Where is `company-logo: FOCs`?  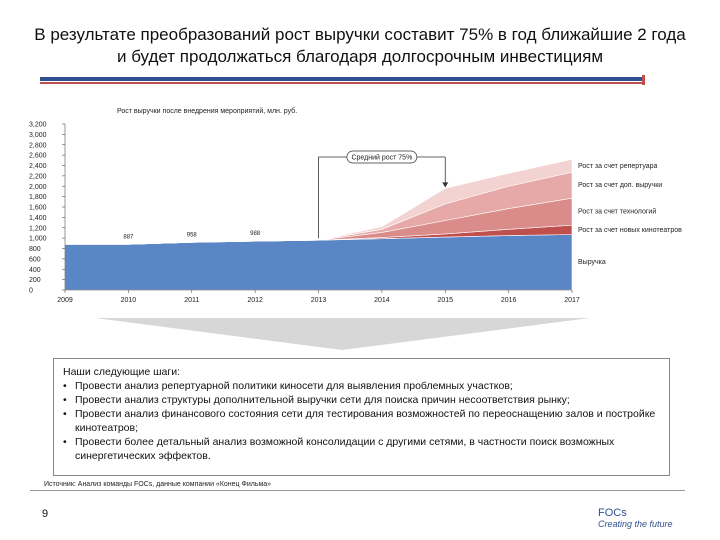
company-logo: FOCs is located at coordinates (612, 513).